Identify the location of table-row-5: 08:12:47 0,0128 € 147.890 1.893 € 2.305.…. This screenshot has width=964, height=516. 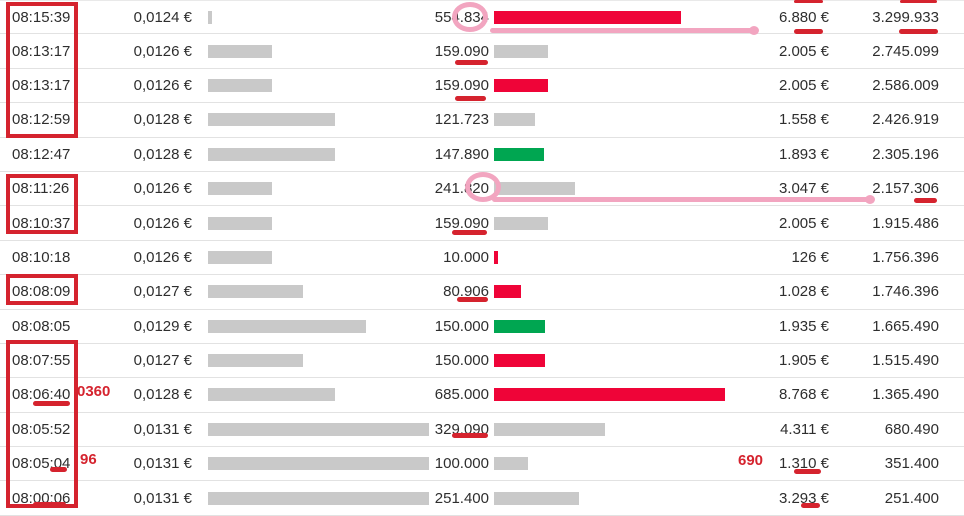
(482, 155).